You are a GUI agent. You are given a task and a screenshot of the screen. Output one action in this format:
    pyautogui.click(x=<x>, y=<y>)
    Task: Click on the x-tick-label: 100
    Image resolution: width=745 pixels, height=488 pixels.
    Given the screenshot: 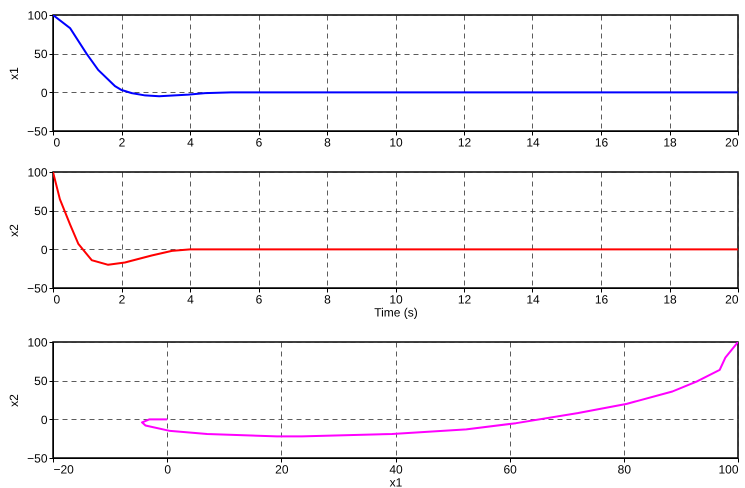 What is the action you would take?
    pyautogui.click(x=728, y=469)
    